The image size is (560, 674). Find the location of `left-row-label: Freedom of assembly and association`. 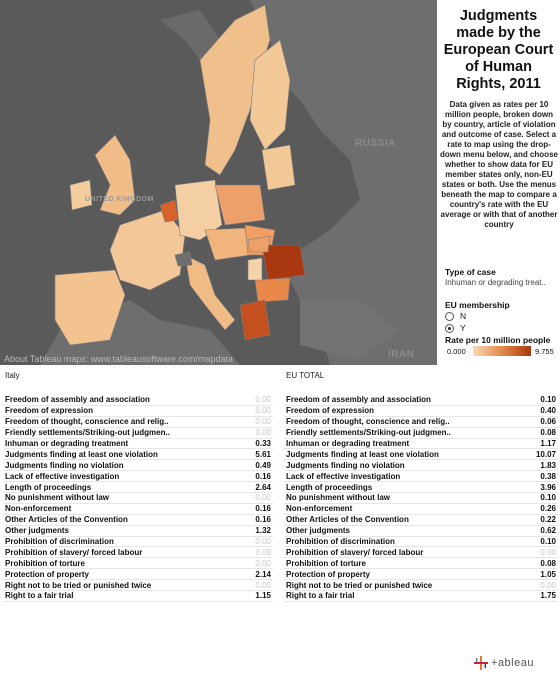

left-row-label: Freedom of assembly and association is located at coordinates (77, 400).